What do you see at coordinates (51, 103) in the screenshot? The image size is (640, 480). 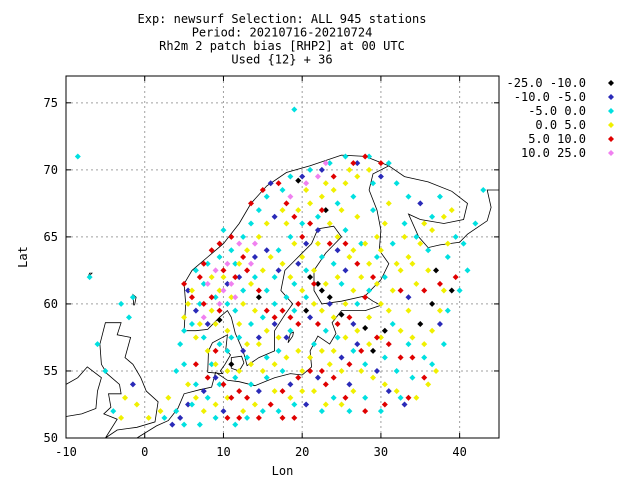 I see `y-tick-label: 75` at bounding box center [51, 103].